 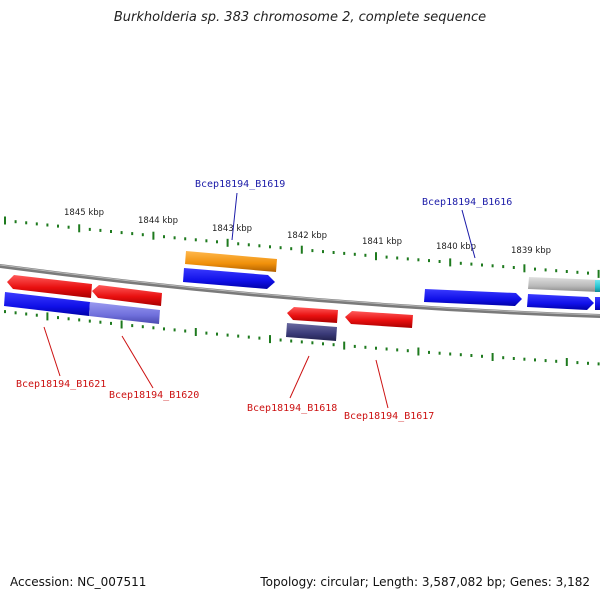 I want to click on gene-label-b1620: Bcep18194_B1620, so click(x=154, y=395).